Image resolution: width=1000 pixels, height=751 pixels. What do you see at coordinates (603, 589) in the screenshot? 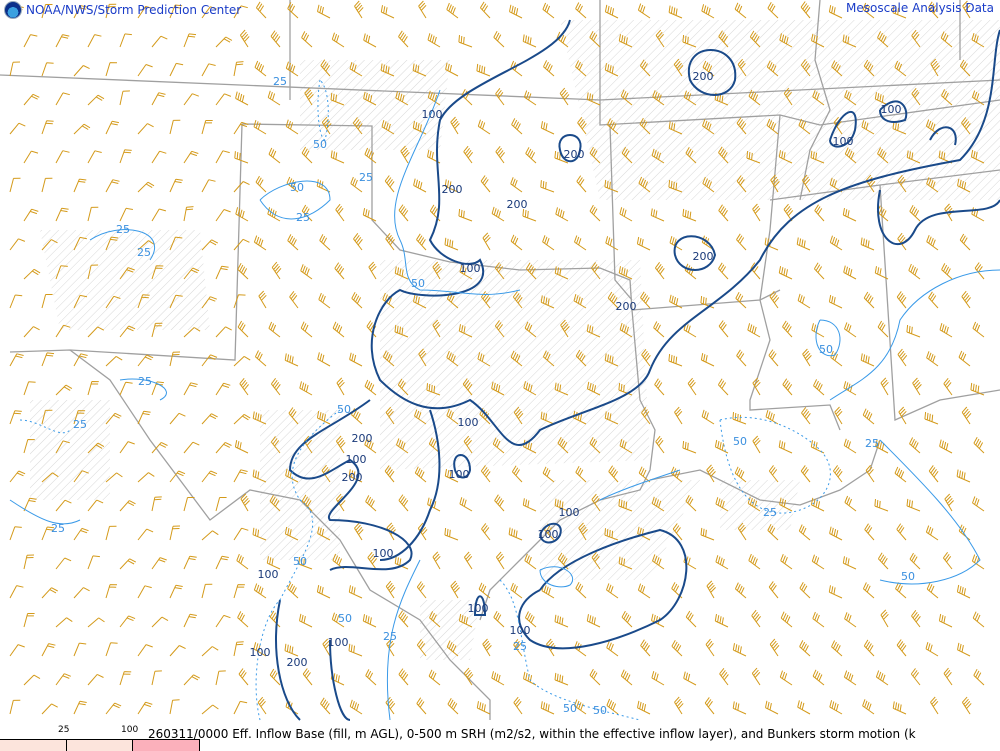
I see `srh-contour-high` at bounding box center [603, 589].